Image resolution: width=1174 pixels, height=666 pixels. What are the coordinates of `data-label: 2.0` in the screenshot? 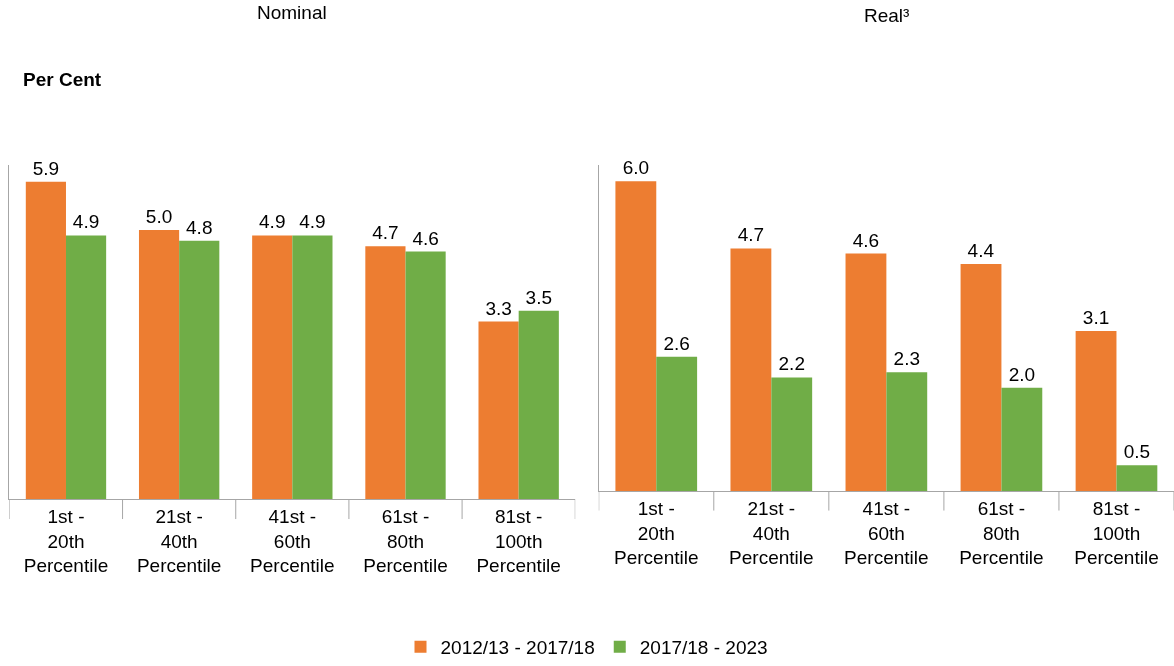 It's located at (1022, 374).